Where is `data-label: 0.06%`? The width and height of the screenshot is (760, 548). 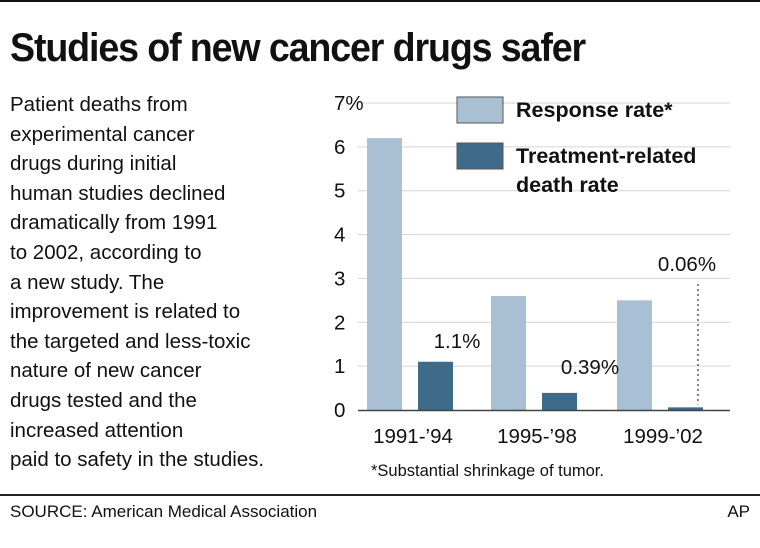
data-label: 0.06% is located at coordinates (687, 264).